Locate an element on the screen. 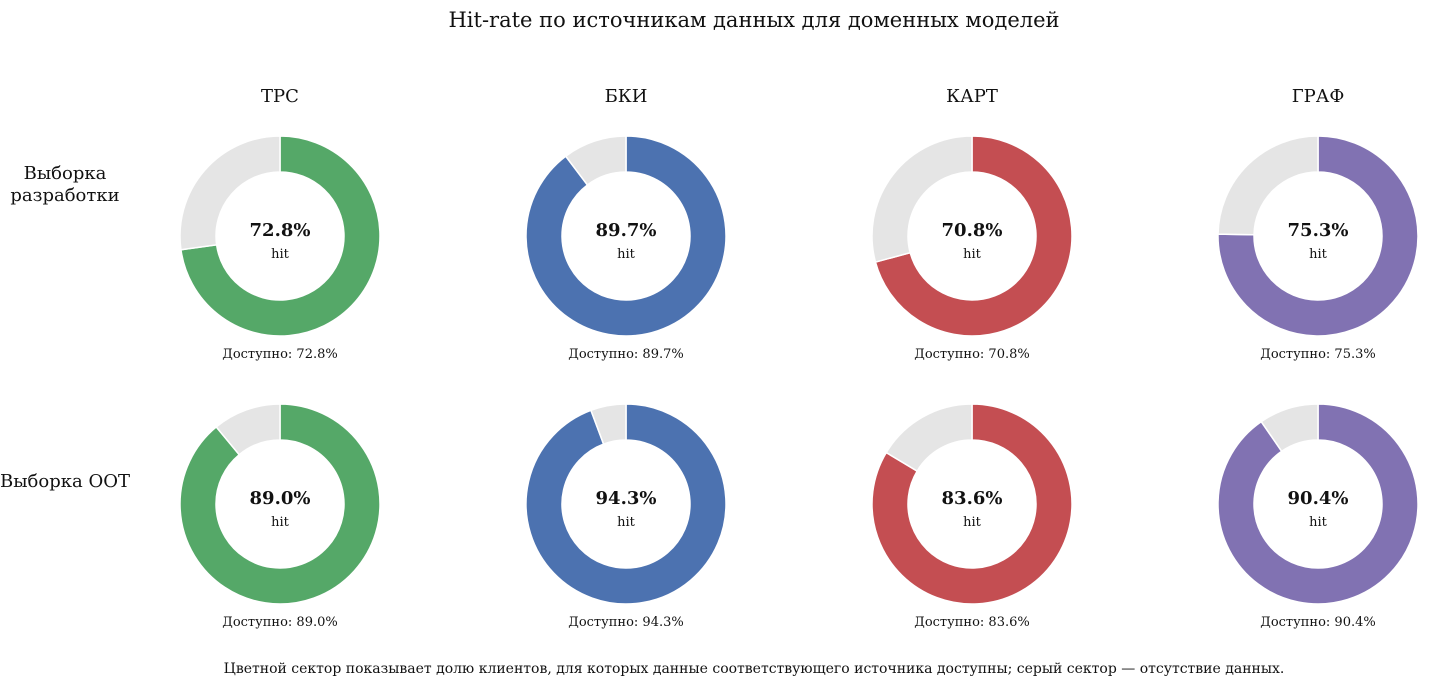  row-label-development: Выборка разработки is located at coordinates (65, 184).